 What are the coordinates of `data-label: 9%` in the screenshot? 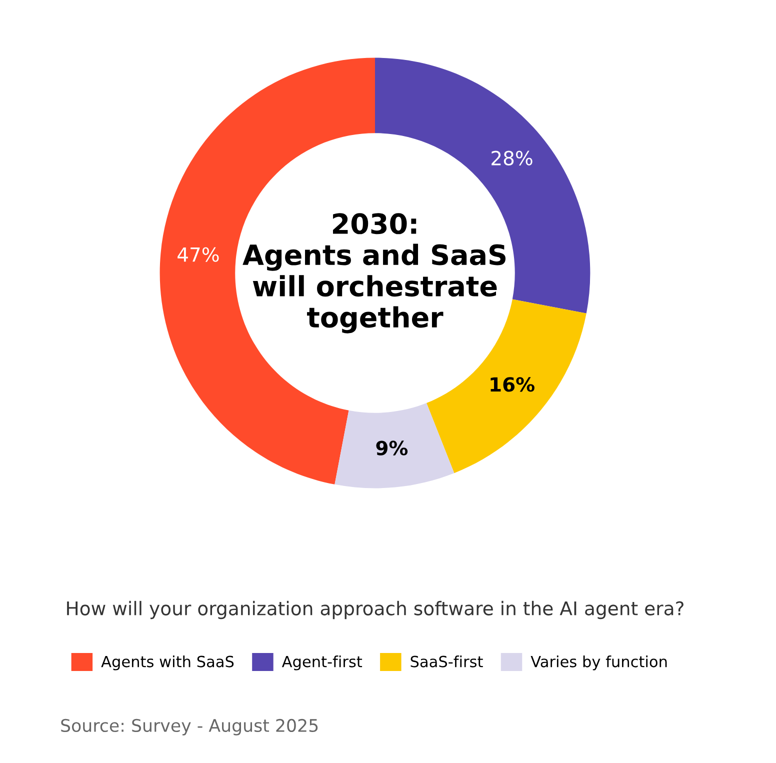 It's located at (392, 448).